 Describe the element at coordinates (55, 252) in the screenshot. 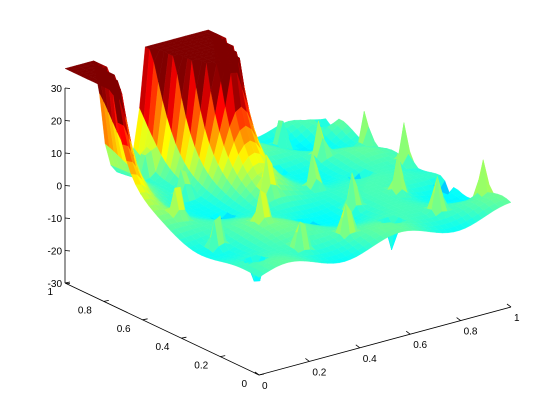

I see `z-tick-label: -20` at that location.